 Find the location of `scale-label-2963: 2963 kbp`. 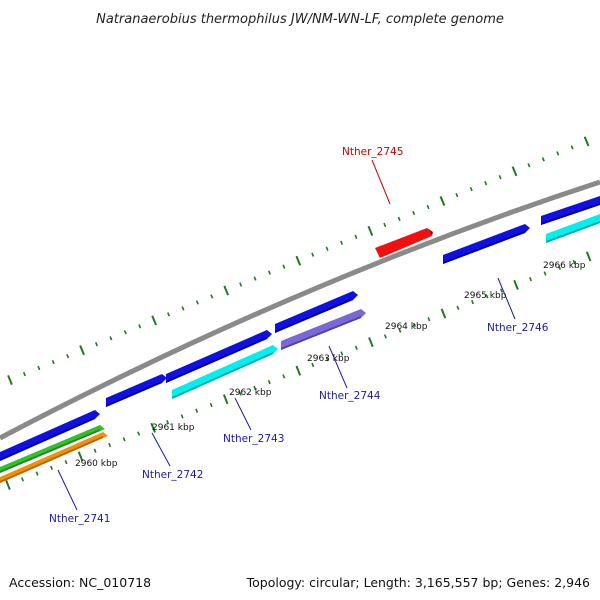

scale-label-2963: 2963 kbp is located at coordinates (328, 359).